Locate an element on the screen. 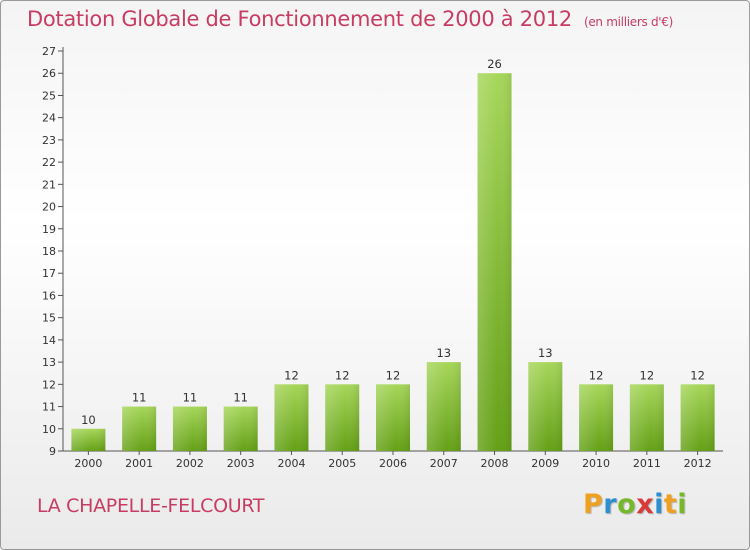 This screenshot has height=550, width=750. y-tick-label: 15 is located at coordinates (49, 318).